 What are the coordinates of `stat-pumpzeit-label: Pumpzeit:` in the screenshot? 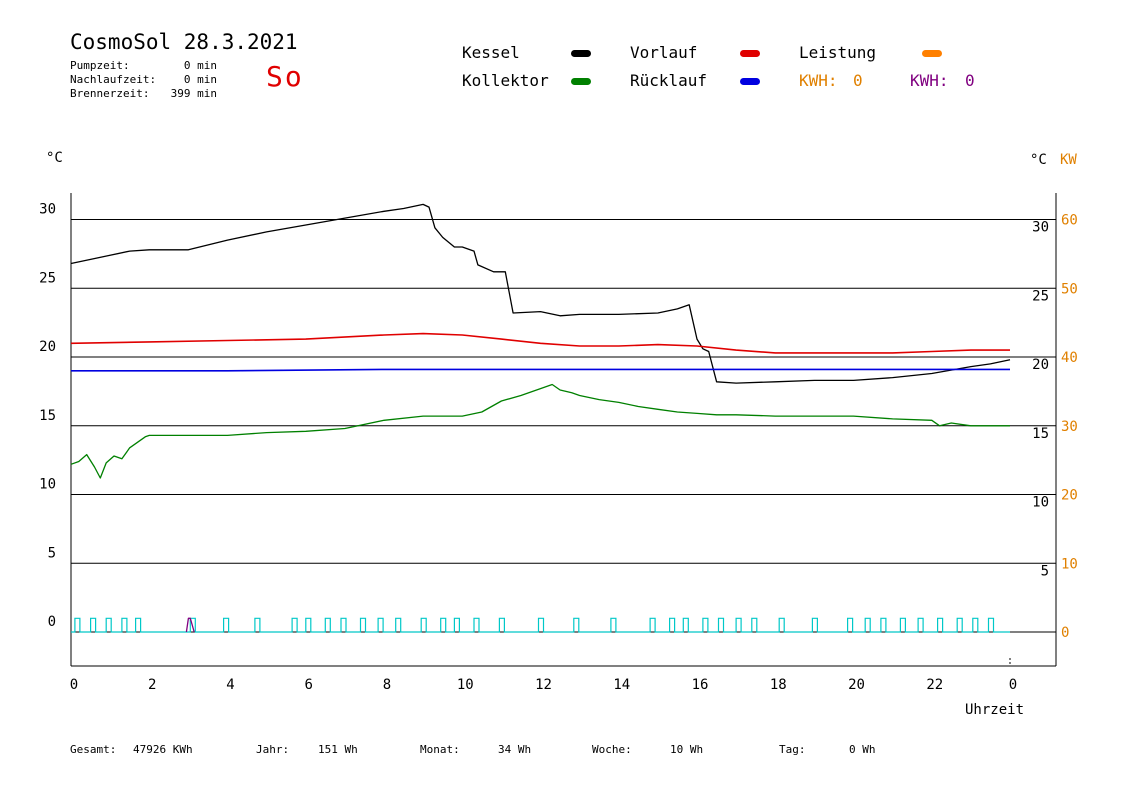 It's located at (100, 65).